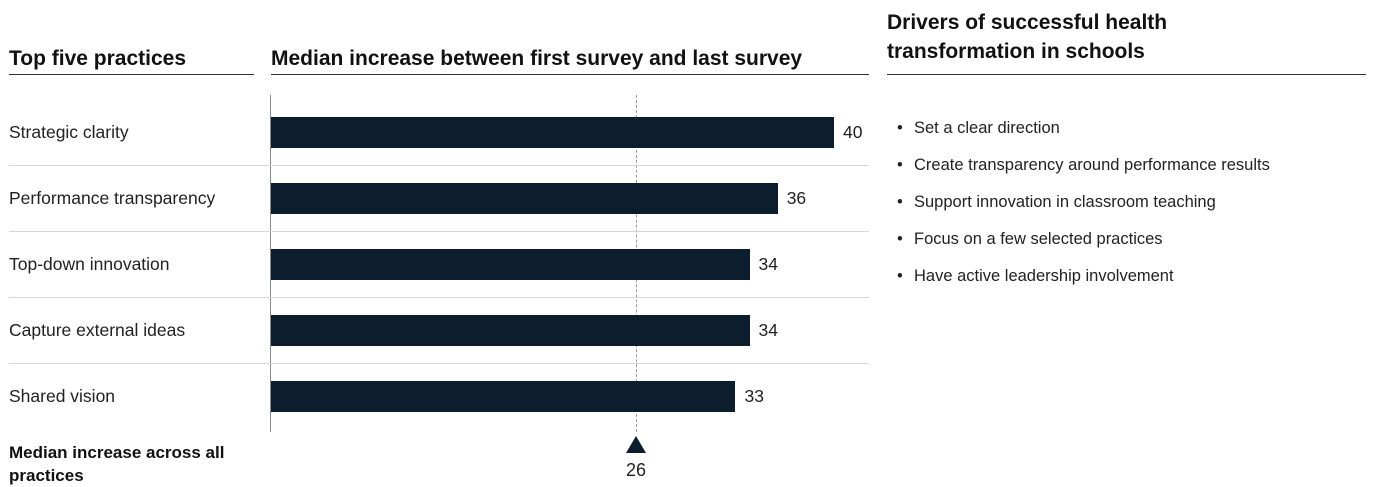  What do you see at coordinates (112, 198) in the screenshot?
I see `category-label: Performance transparency` at bounding box center [112, 198].